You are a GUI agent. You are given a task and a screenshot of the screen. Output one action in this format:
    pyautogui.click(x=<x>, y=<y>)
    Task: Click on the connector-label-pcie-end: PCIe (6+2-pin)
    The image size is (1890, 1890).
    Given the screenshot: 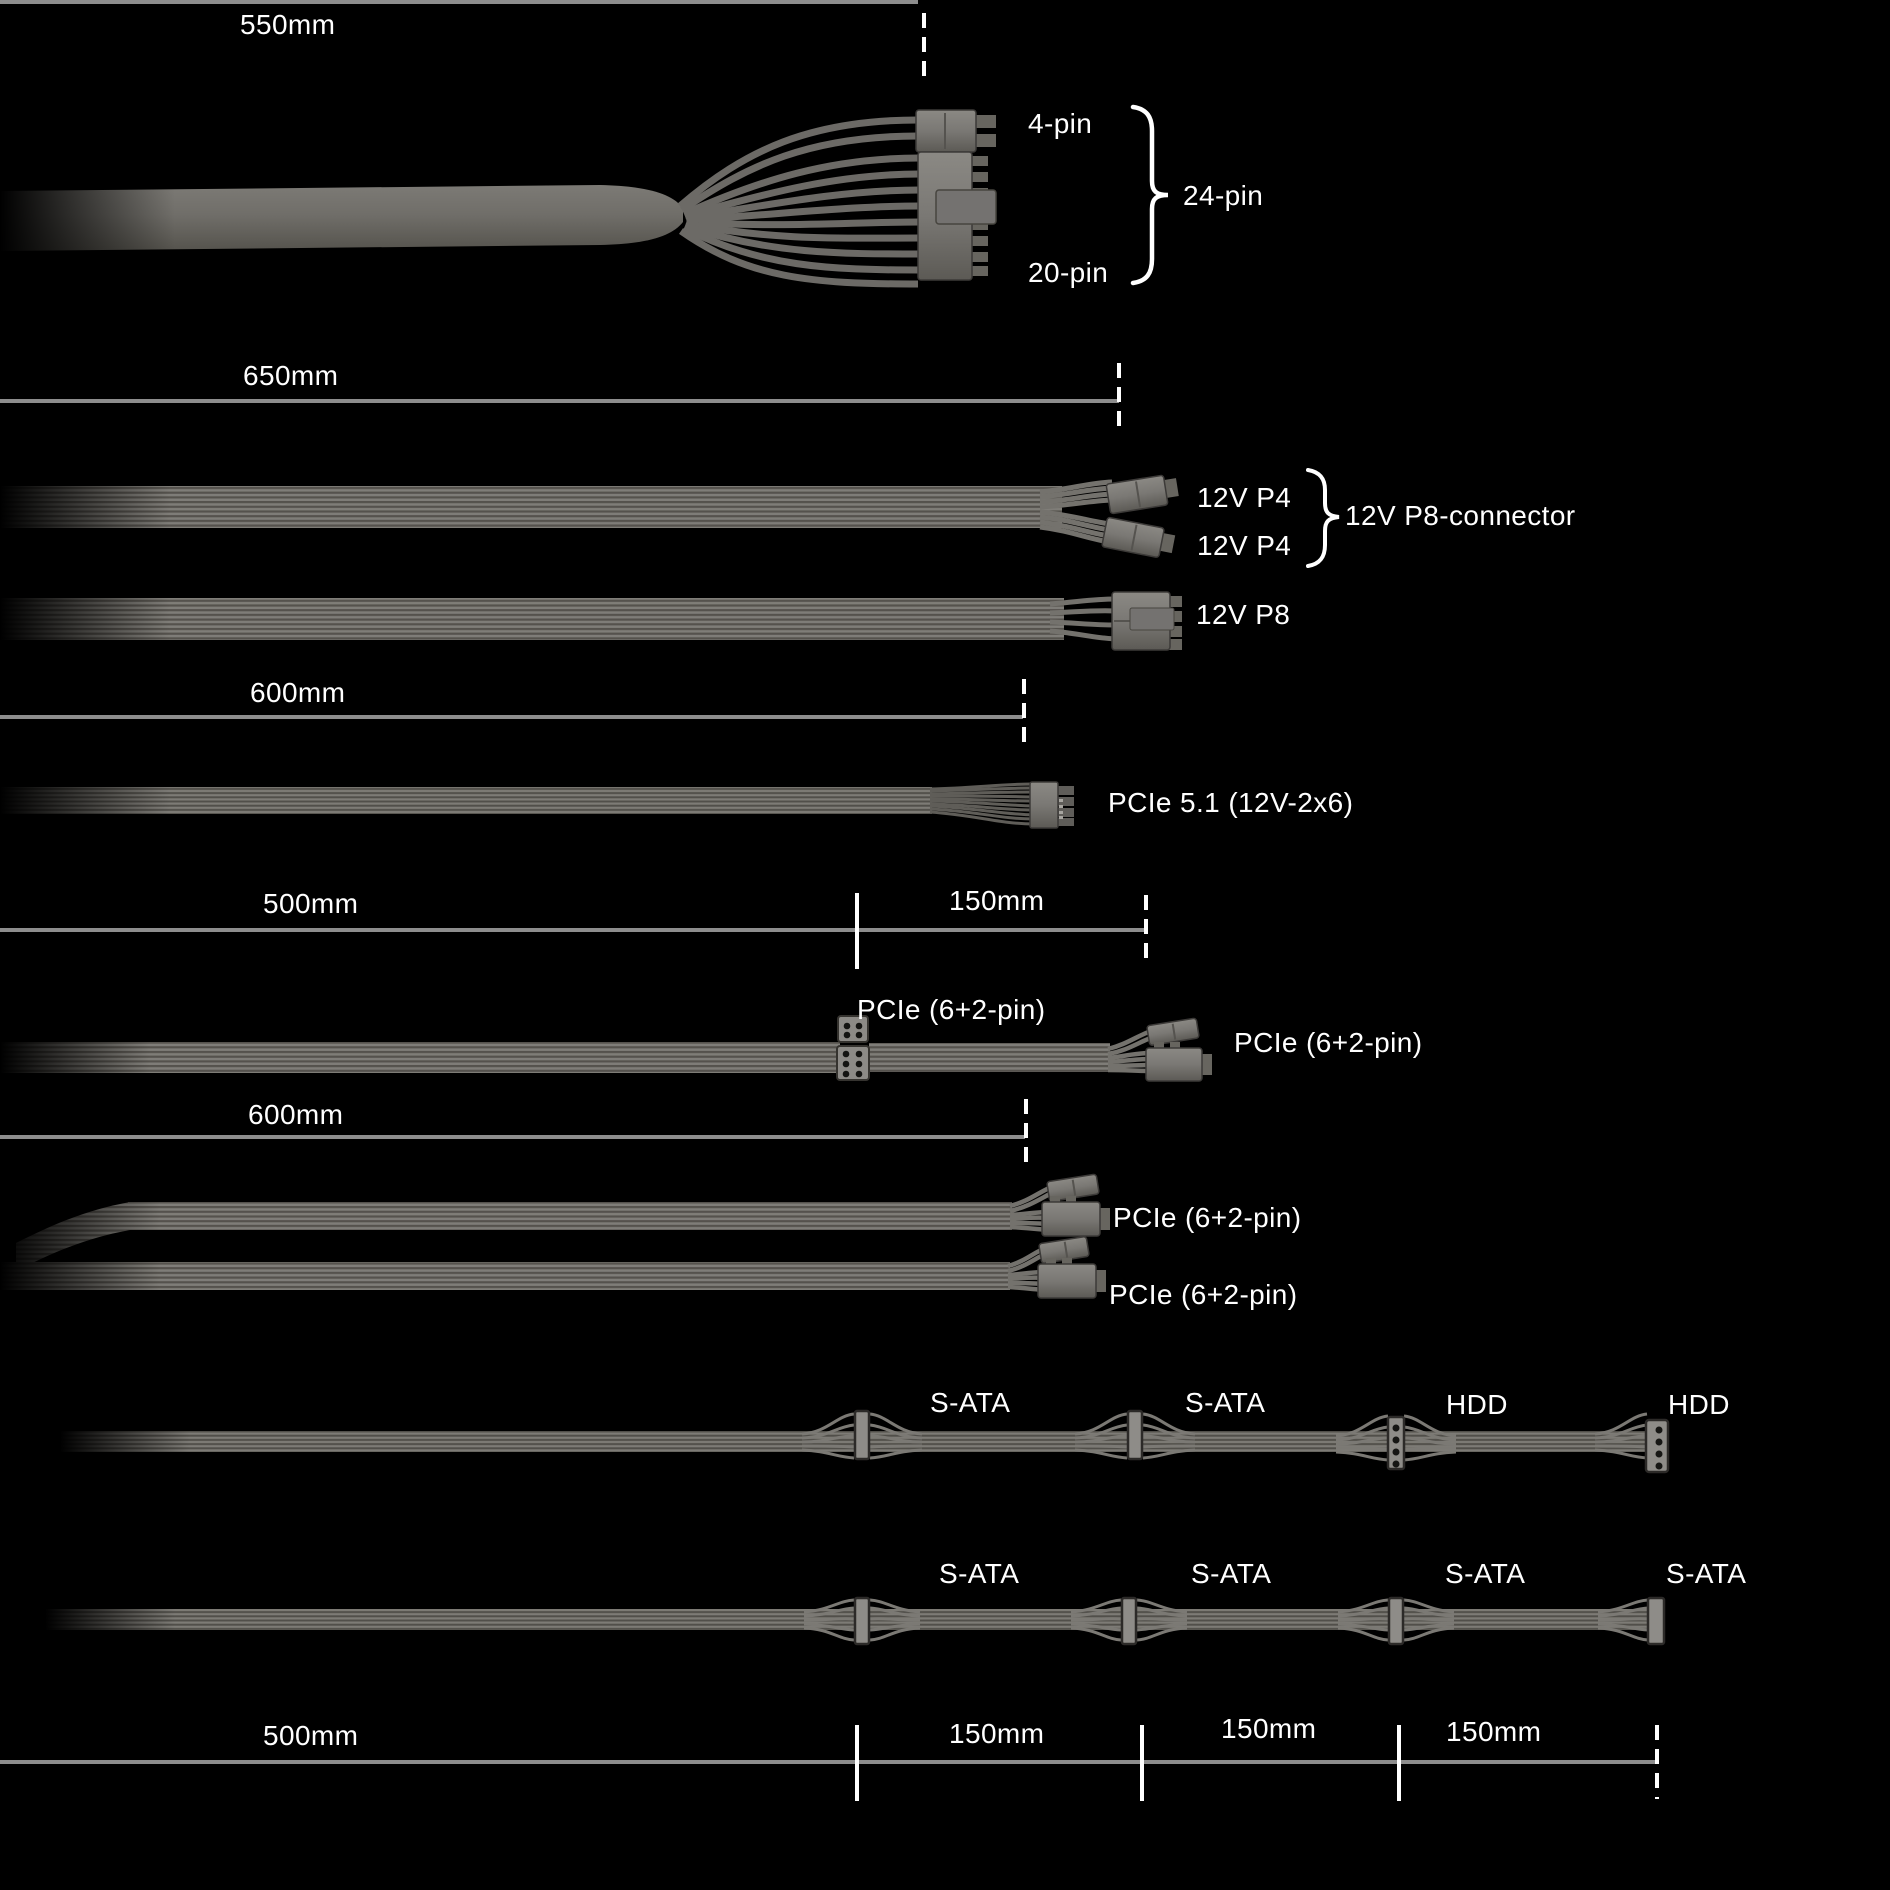 What is the action you would take?
    pyautogui.click(x=1328, y=1042)
    